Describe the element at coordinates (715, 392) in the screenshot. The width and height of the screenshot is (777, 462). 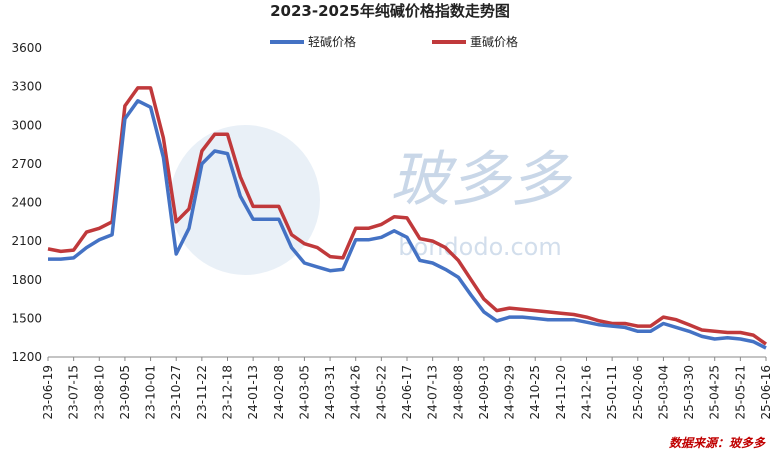
I see `x-tick-label: 25-04-25` at that location.